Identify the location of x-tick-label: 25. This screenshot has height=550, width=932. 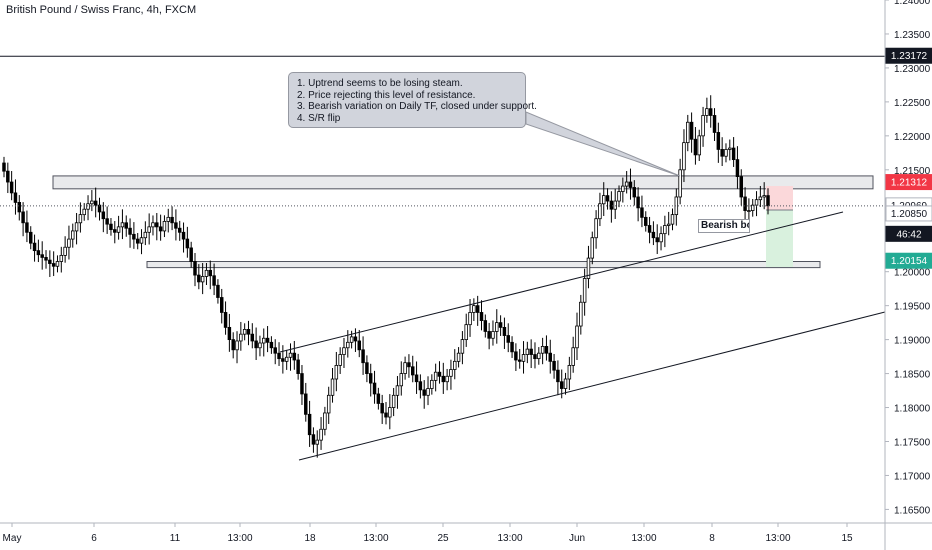
(443, 538).